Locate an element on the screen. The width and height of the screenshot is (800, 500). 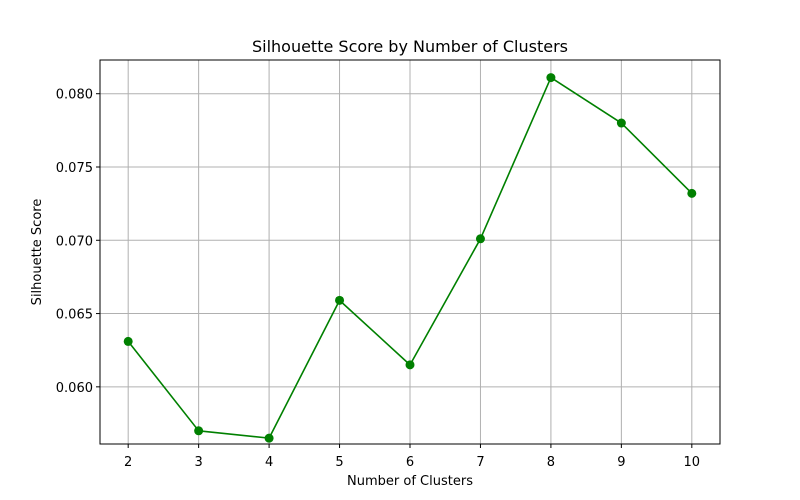
chart-title: Silhouette Score by Number of Clusters is located at coordinates (410, 46).